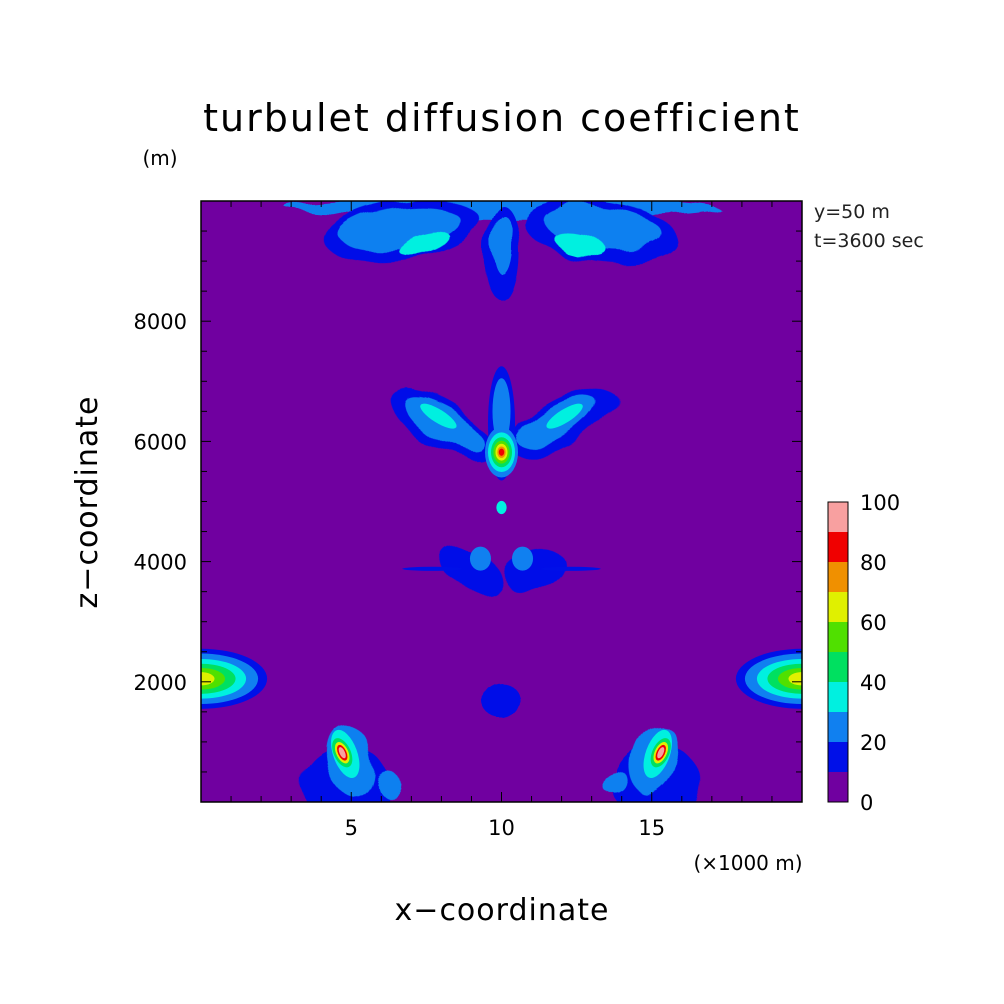 This screenshot has width=1004, height=1004. What do you see at coordinates (423, 243) in the screenshot?
I see `upper-left-streak` at bounding box center [423, 243].